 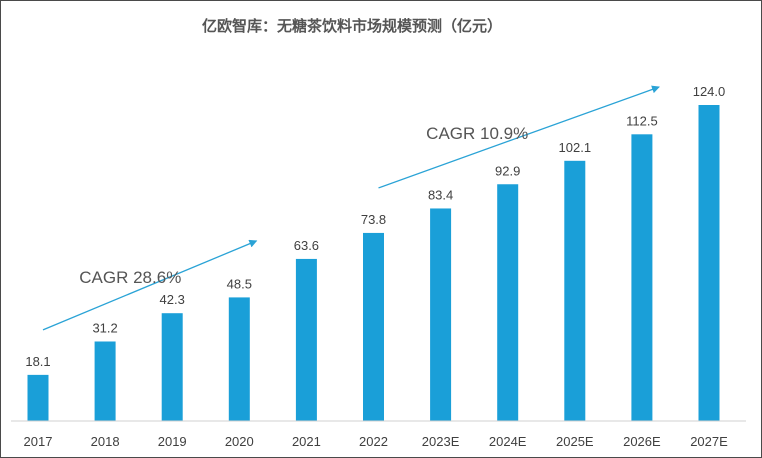 What do you see at coordinates (709, 91) in the screenshot?
I see `data-label-2027E: 124.0` at bounding box center [709, 91].